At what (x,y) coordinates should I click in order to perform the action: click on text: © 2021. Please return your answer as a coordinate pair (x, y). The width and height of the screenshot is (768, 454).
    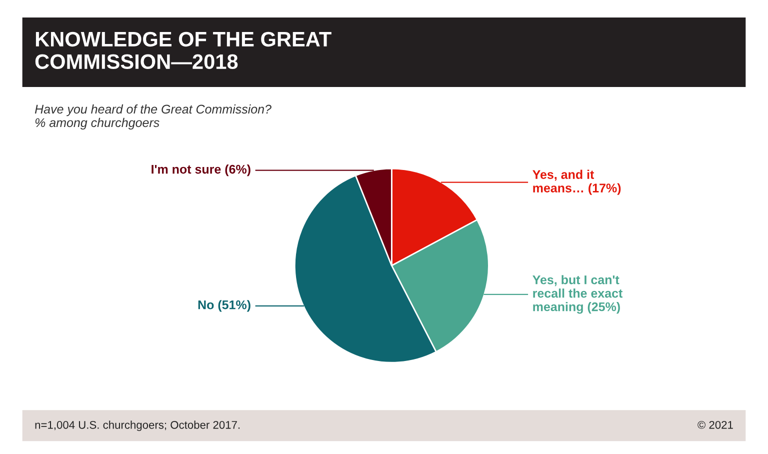
    Looking at the image, I should click on (715, 424).